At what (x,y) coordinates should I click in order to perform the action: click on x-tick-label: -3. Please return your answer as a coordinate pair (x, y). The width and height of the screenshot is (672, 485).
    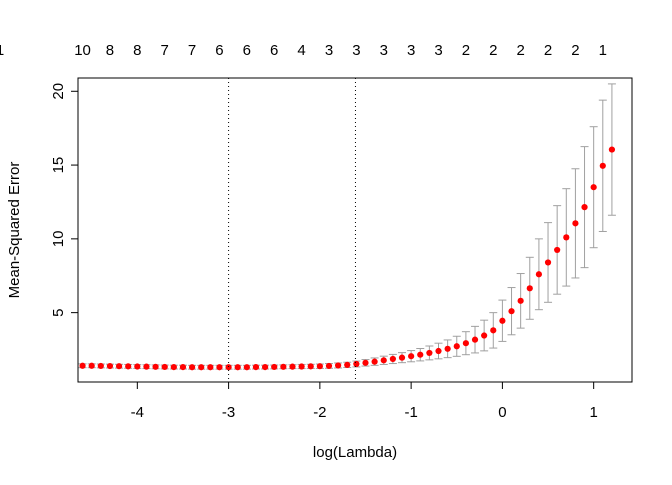
    Looking at the image, I should click on (228, 412).